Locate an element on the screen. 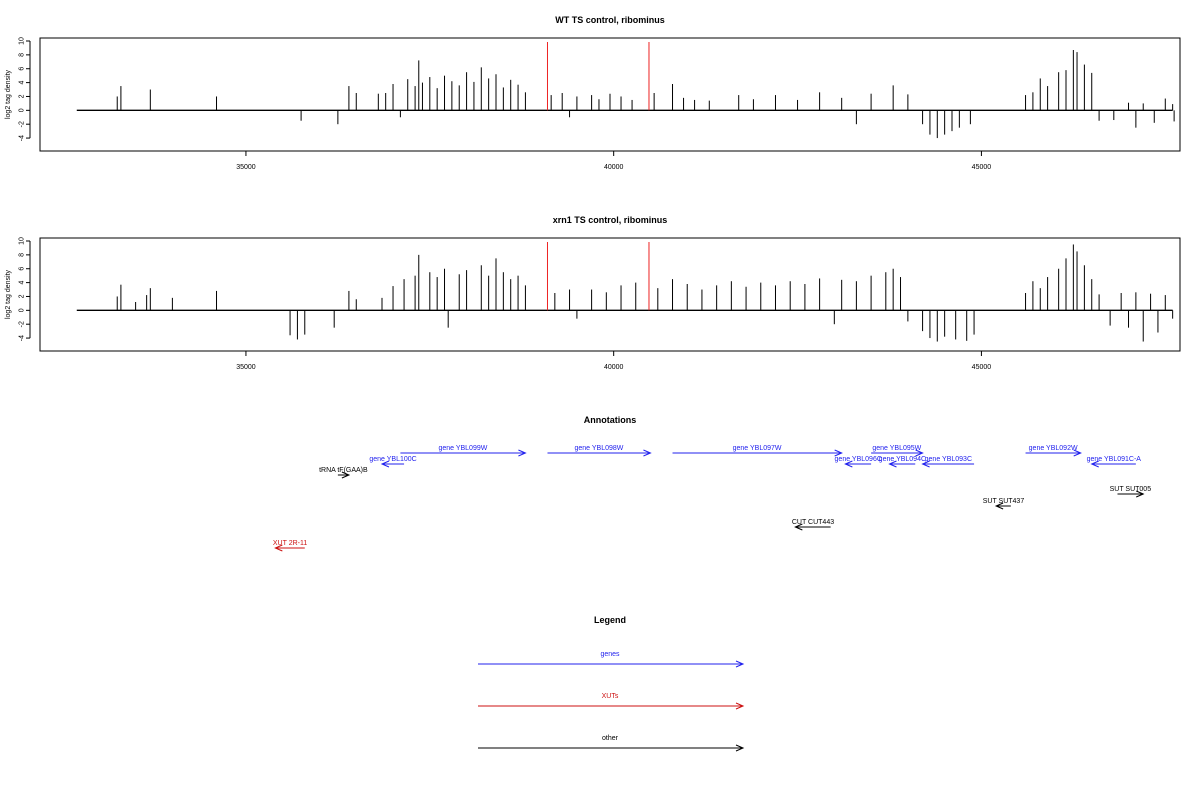 This screenshot has width=1200, height=800. annotation-label: gene YBL094C is located at coordinates (902, 459).